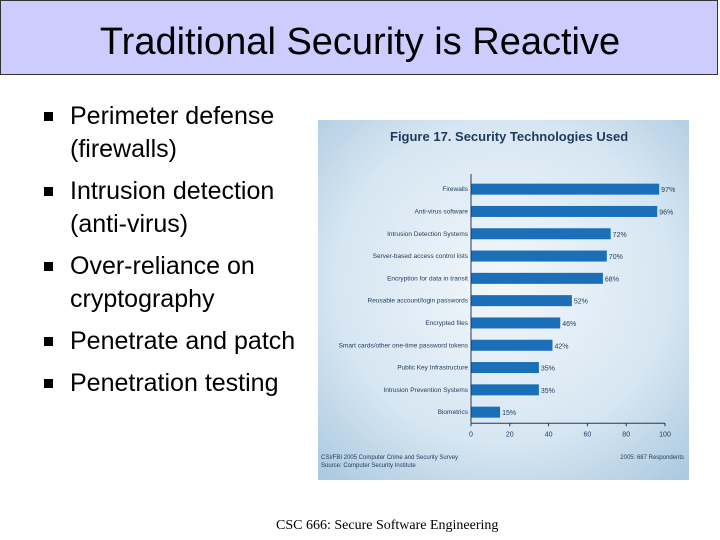 The height and width of the screenshot is (540, 720). Describe the element at coordinates (666, 212) in the screenshot. I see `bar-value-label: 96%` at that location.